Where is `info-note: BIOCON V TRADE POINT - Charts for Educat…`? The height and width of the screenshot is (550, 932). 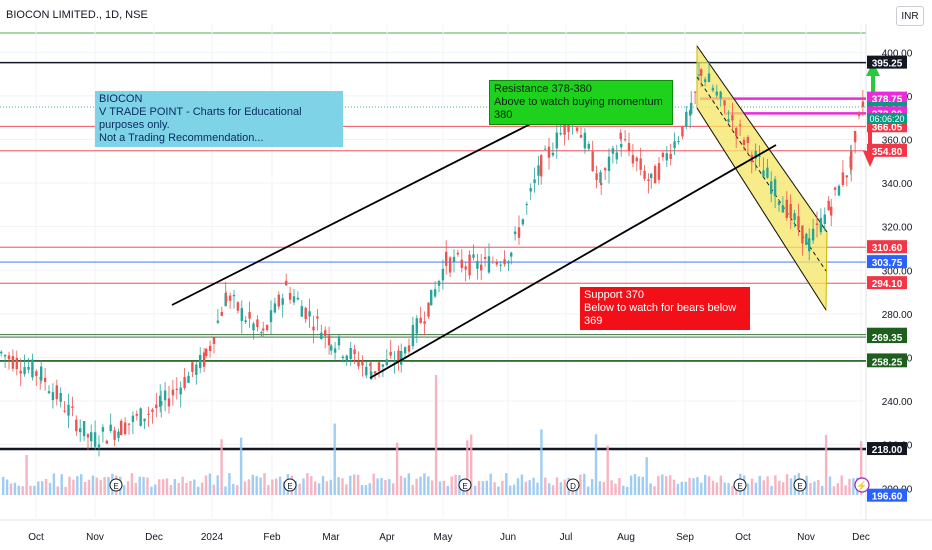
info-note: BIOCON V TRADE POINT - Charts for Educat… is located at coordinates (219, 119).